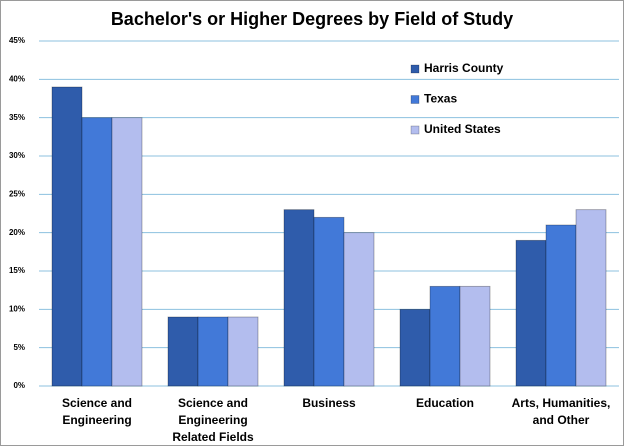 The width and height of the screenshot is (624, 446). Describe the element at coordinates (97, 411) in the screenshot. I see `x-tick-label: Science and Engineering` at that location.